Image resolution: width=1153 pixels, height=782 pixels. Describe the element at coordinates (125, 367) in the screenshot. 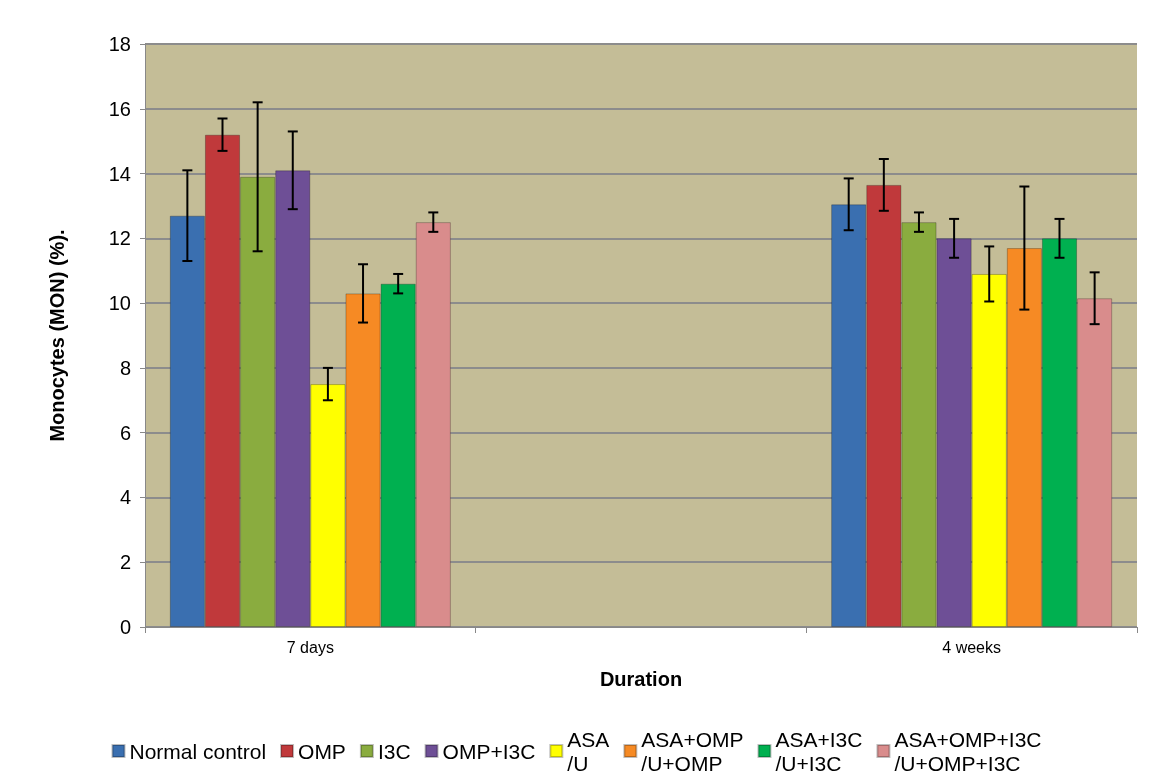

I see `y-tick-label: 8` at that location.